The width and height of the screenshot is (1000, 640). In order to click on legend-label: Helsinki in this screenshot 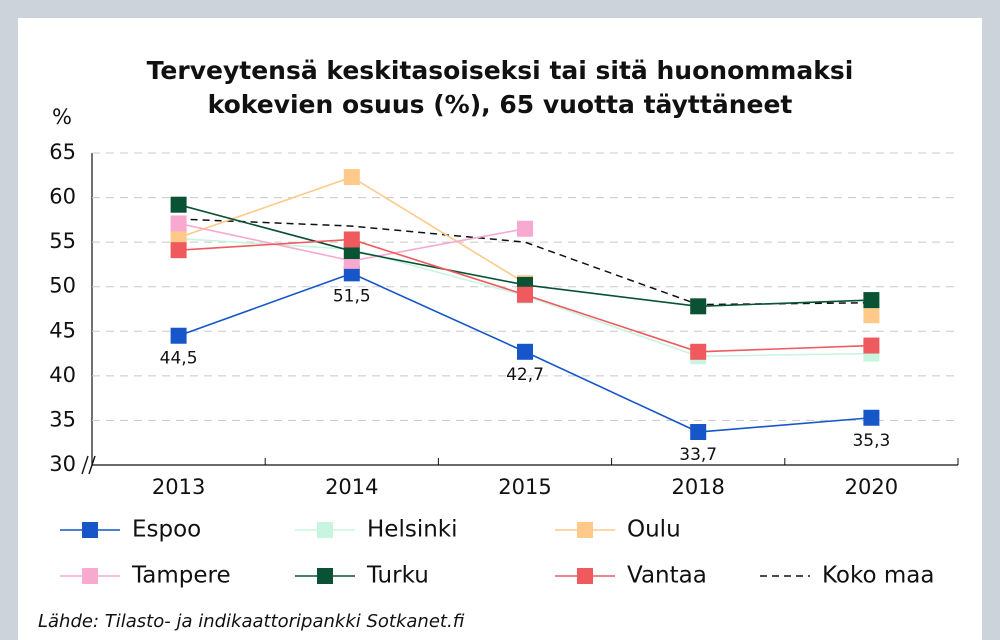, I will do `click(412, 530)`.